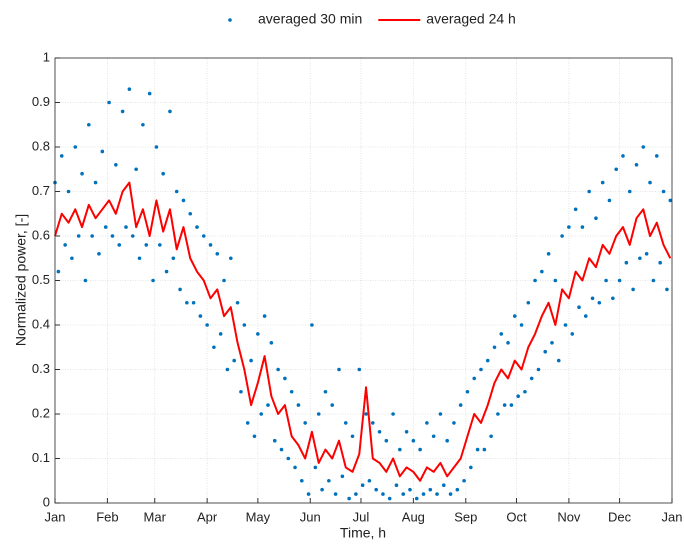 This screenshot has width=684, height=547. What do you see at coordinates (620, 516) in the screenshot?
I see `x-tick-label: Dec` at bounding box center [620, 516].